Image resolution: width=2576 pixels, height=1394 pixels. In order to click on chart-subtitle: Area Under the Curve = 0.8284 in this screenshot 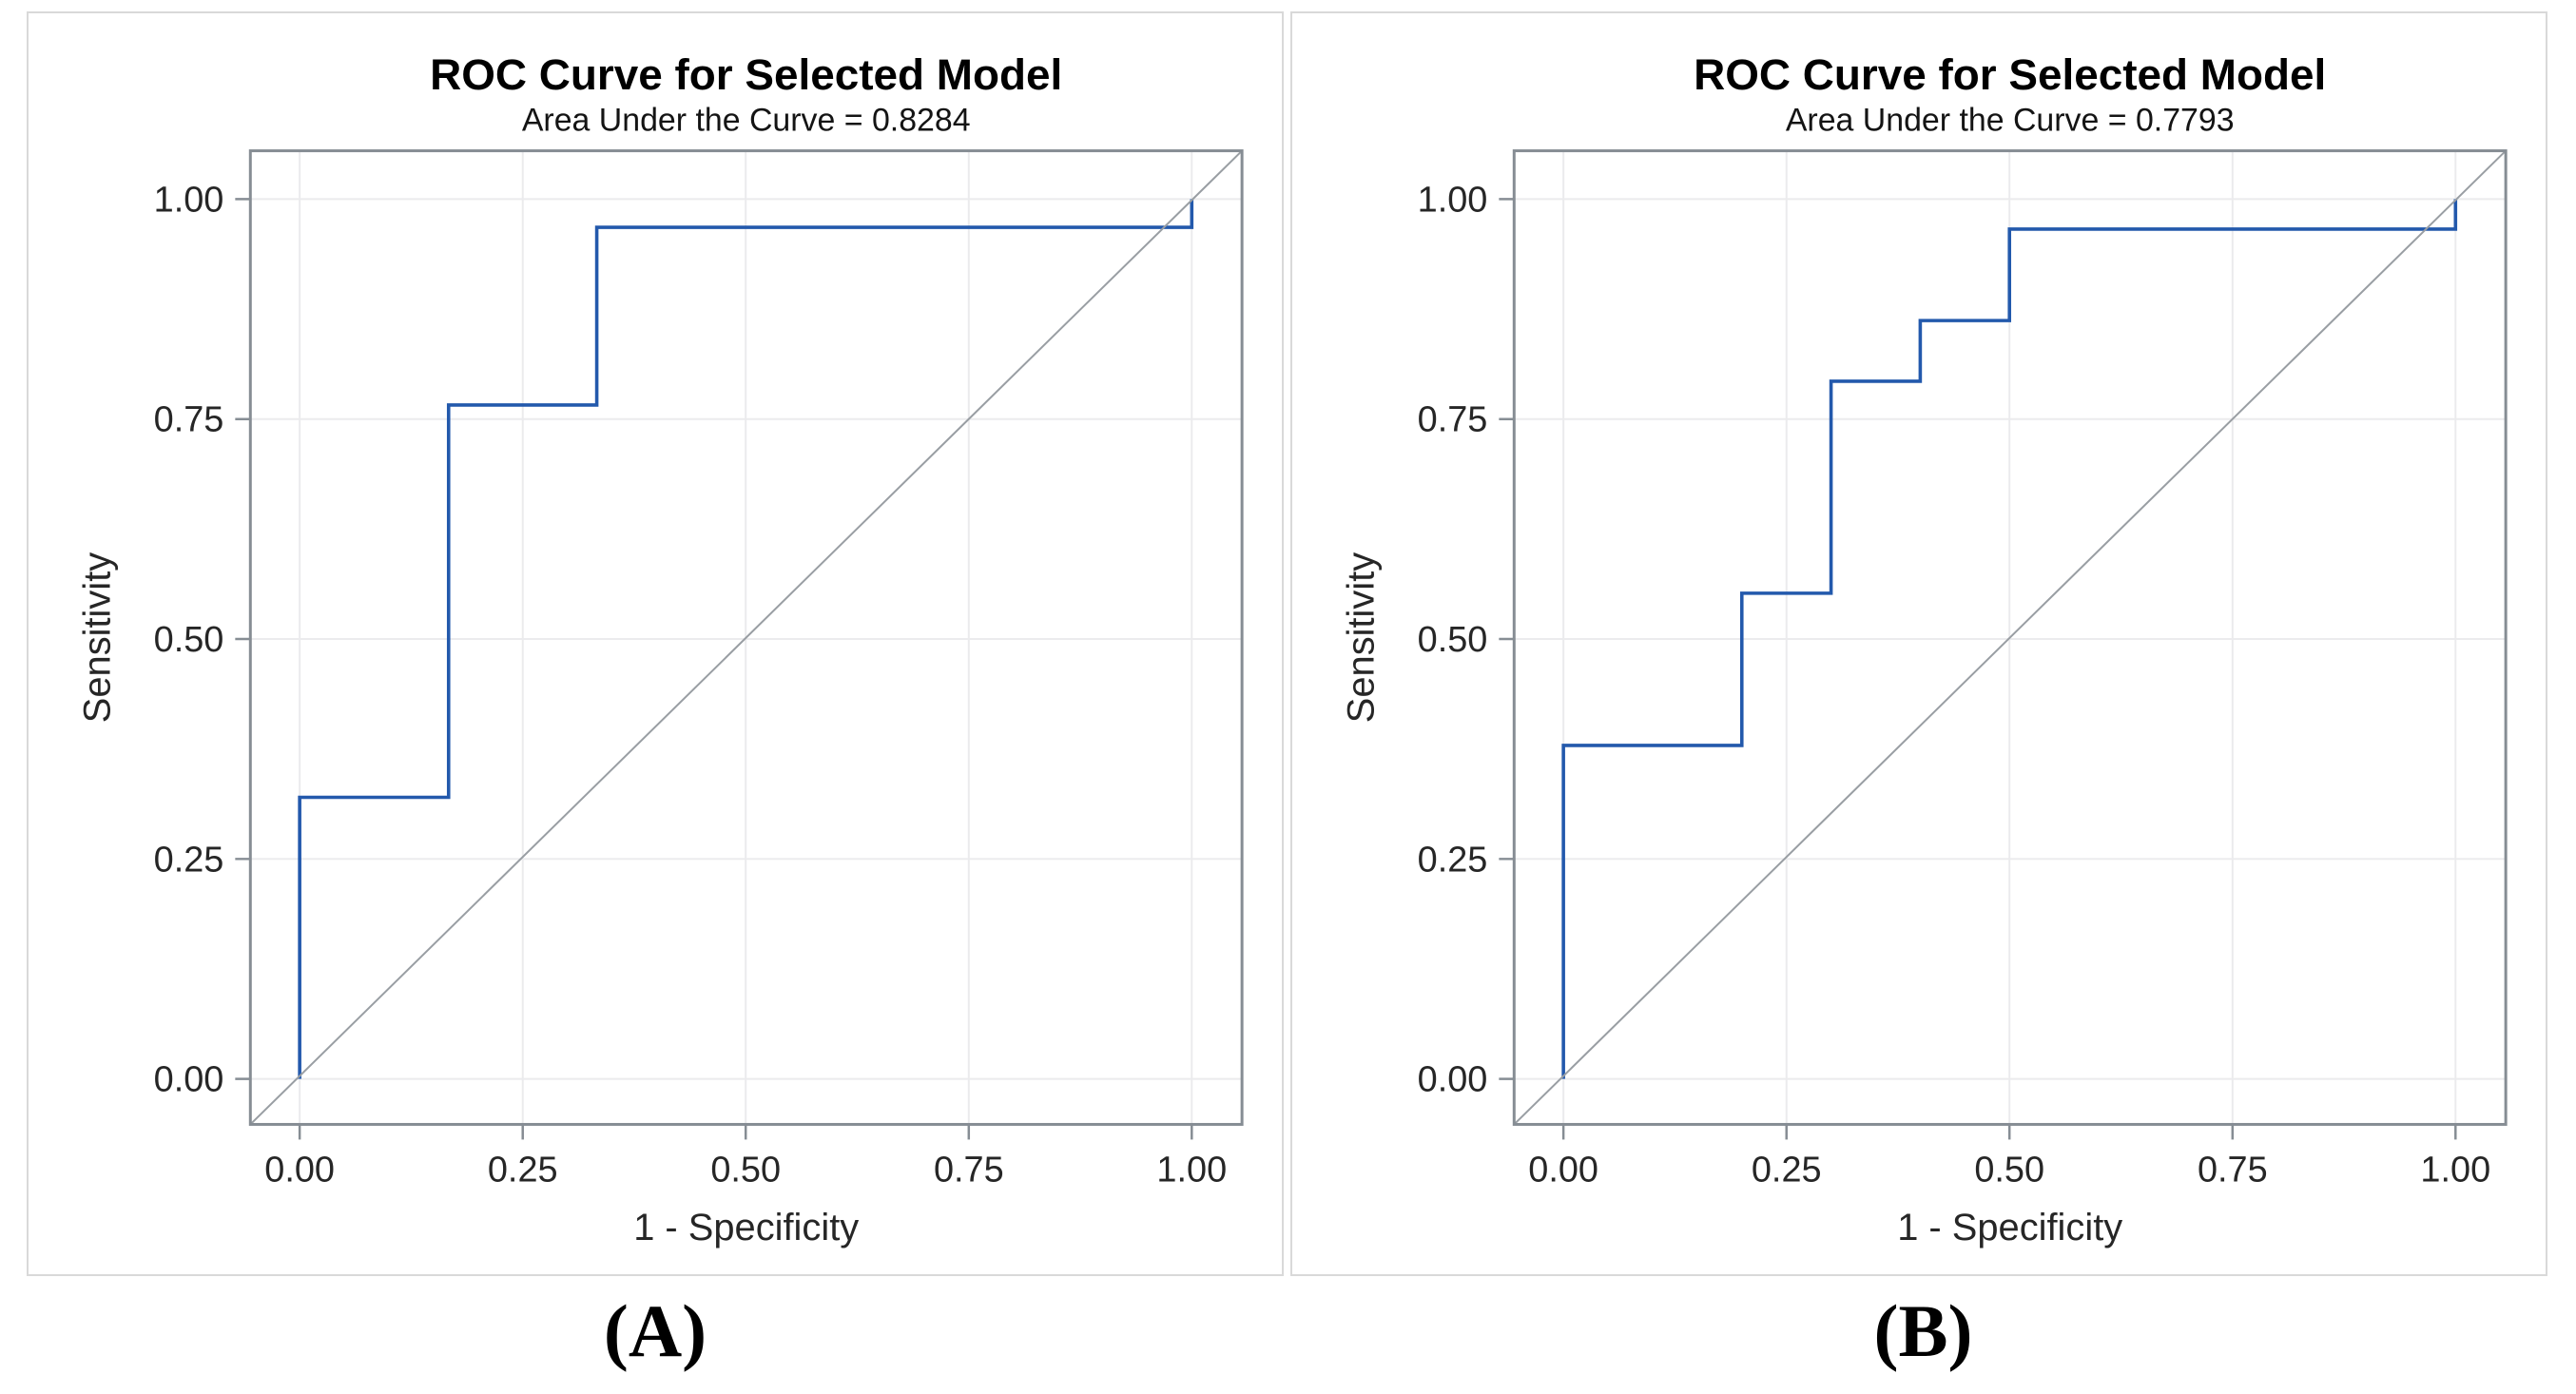, I will do `click(746, 121)`.